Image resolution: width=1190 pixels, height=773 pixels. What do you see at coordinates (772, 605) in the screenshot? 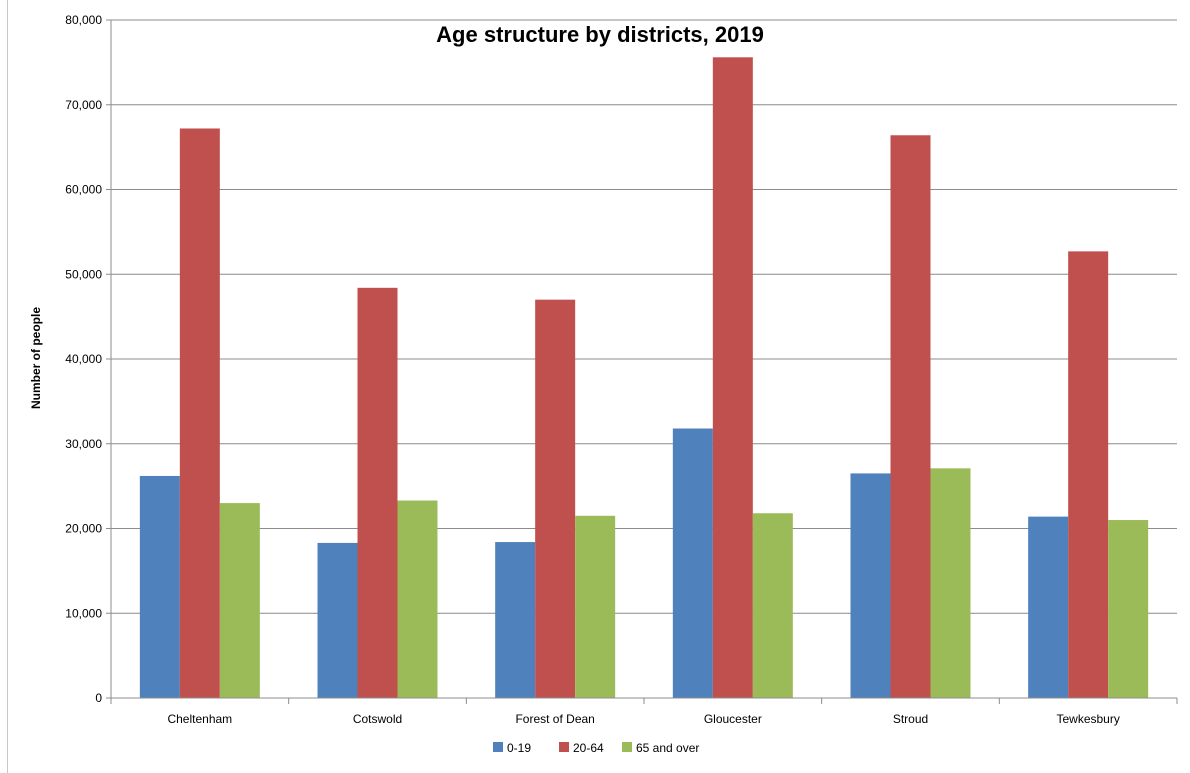
I see `bar-65-and-over-gloucester` at bounding box center [772, 605].